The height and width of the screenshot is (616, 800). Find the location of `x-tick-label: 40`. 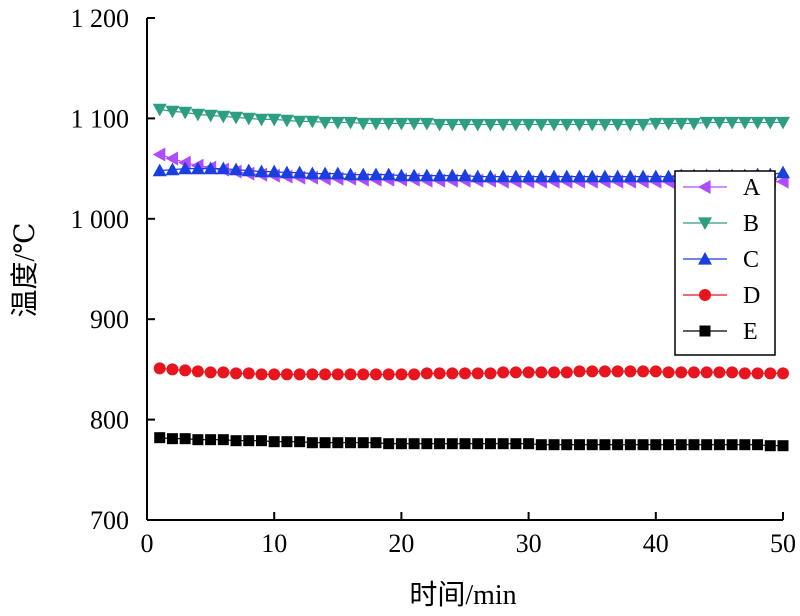

x-tick-label: 40 is located at coordinates (656, 543).